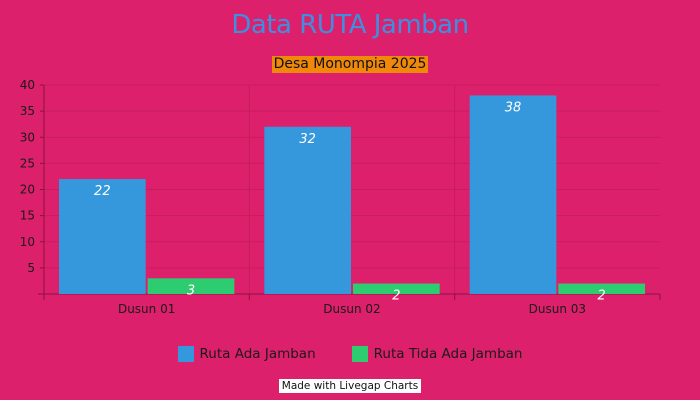 This screenshot has width=700, height=400. Describe the element at coordinates (513, 107) in the screenshot. I see `data-label: 38` at that location.